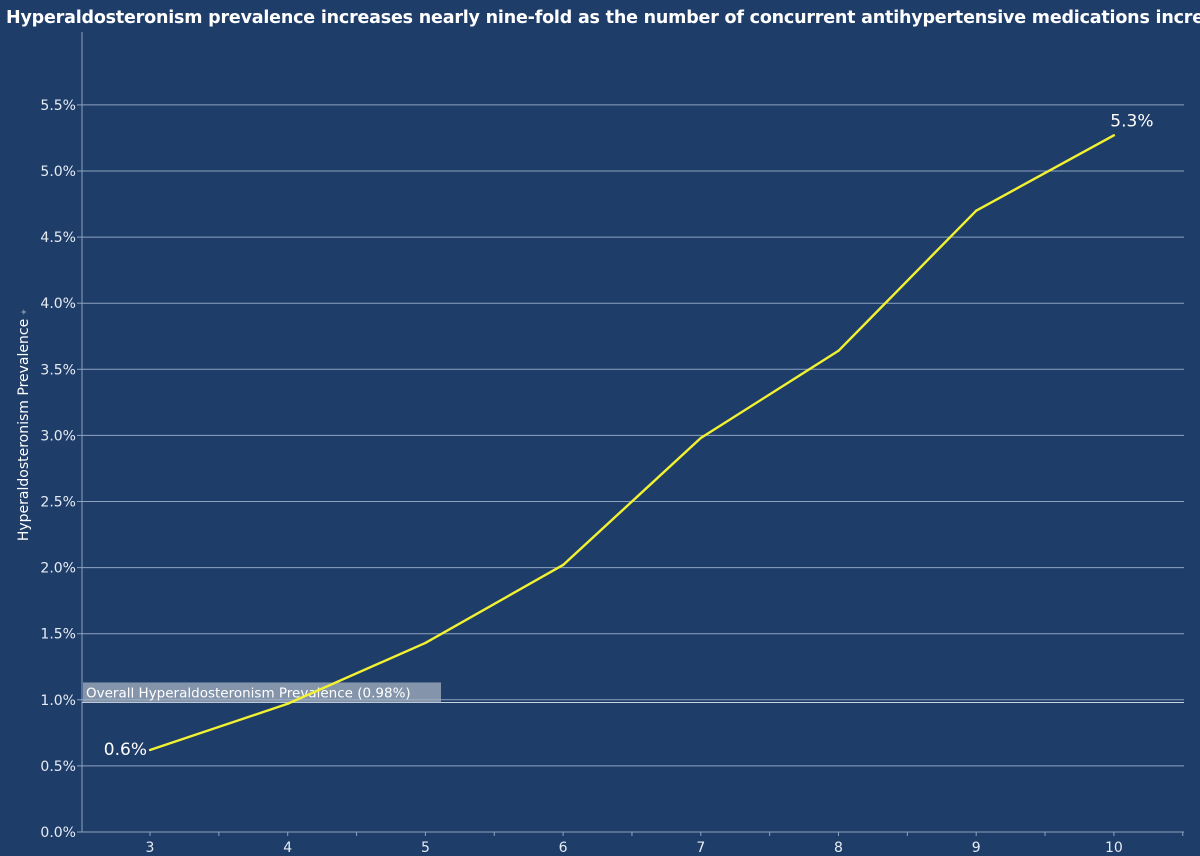 The width and height of the screenshot is (1200, 856). Describe the element at coordinates (58, 503) in the screenshot. I see `y-tick-label: 2.5%` at that location.